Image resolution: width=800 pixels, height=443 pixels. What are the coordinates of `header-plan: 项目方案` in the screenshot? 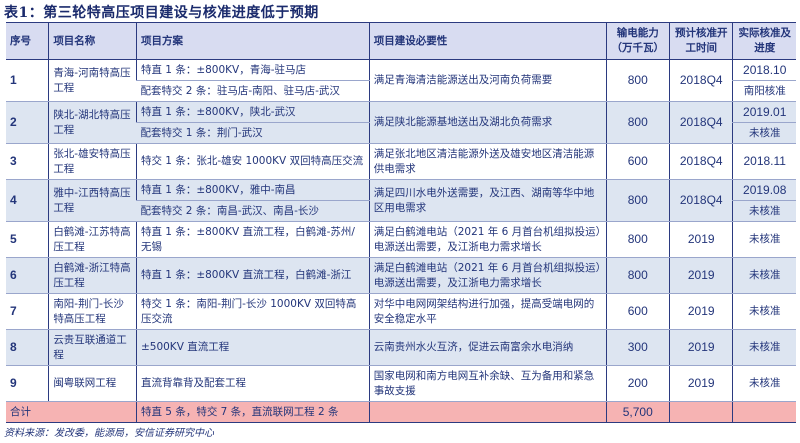 It's located at (252, 41).